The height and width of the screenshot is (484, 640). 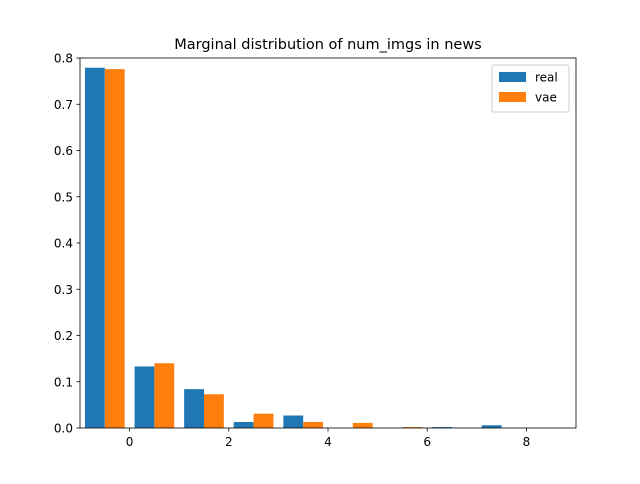 I want to click on y-tick-label-4: 0.4, so click(x=63, y=244).